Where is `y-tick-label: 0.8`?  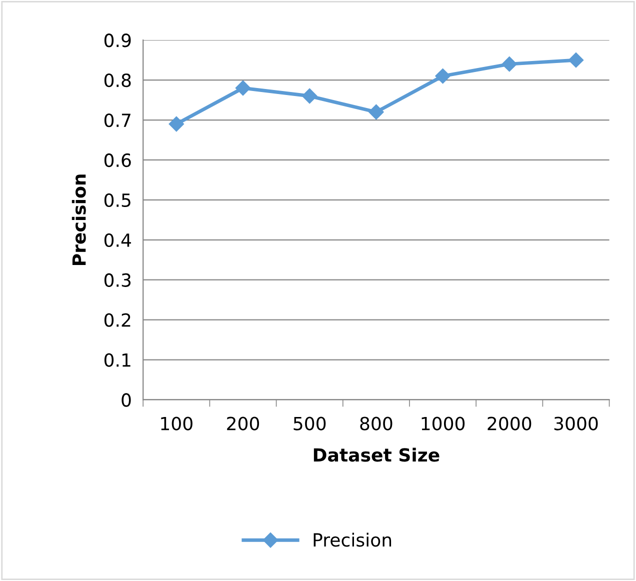 y-tick-label: 0.8 is located at coordinates (117, 81).